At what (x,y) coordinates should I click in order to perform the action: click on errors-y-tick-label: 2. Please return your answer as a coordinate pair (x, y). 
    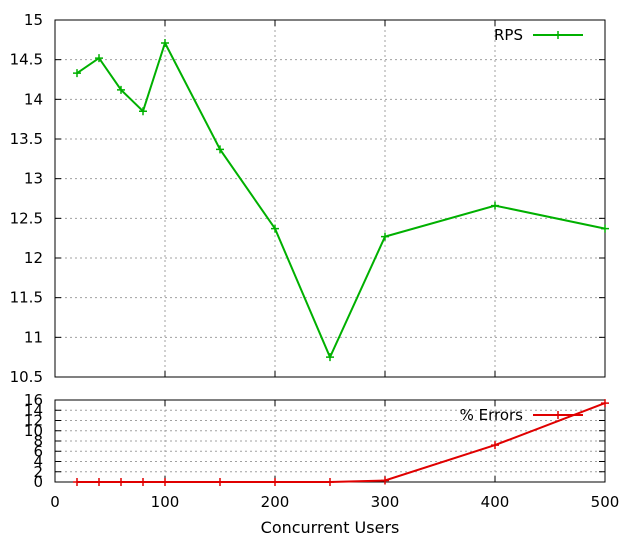
    Looking at the image, I should click on (38, 472).